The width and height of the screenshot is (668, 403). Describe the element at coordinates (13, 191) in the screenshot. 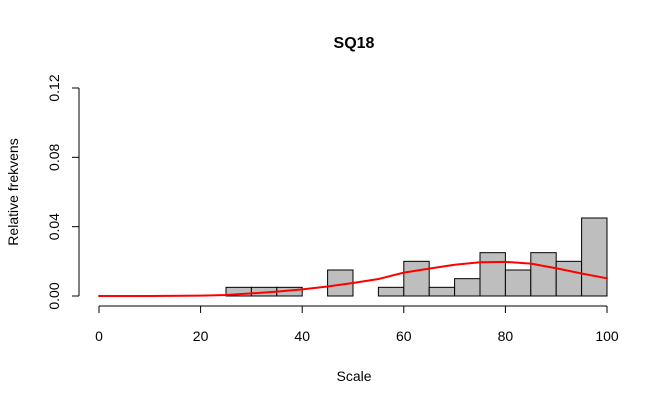

I see `y-axis-label: Relative frekvens` at that location.